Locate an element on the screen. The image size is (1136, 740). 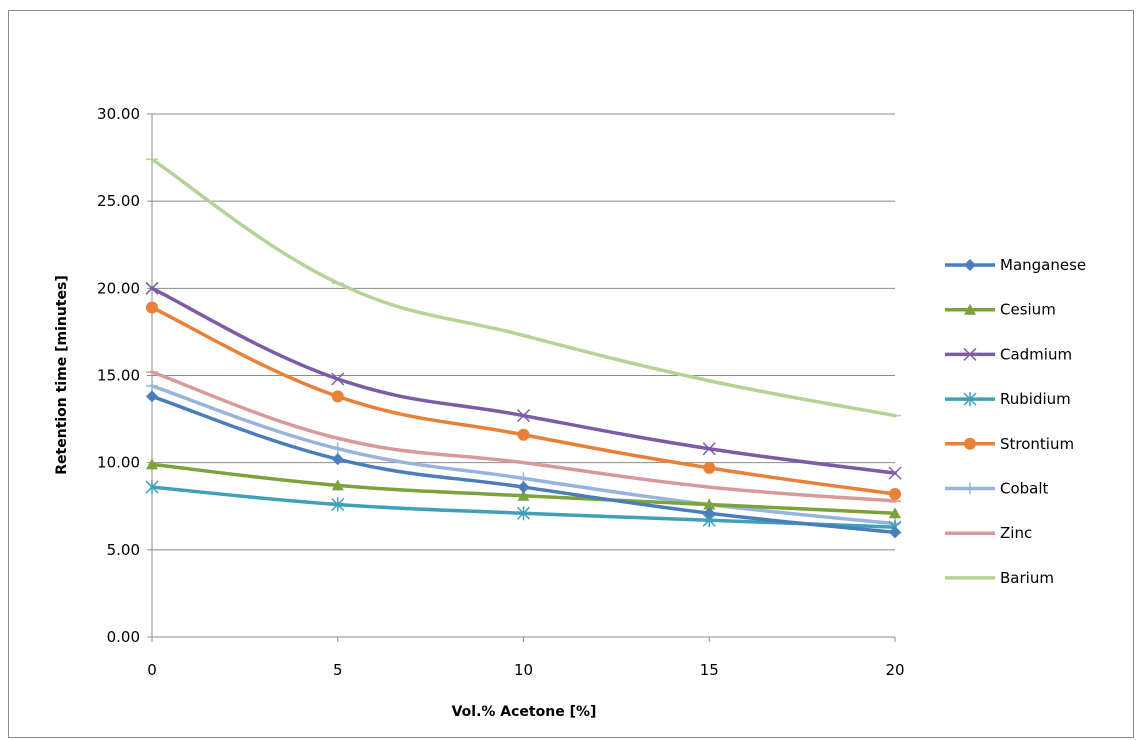
y-tick-label: 20.00 is located at coordinates (118, 288).